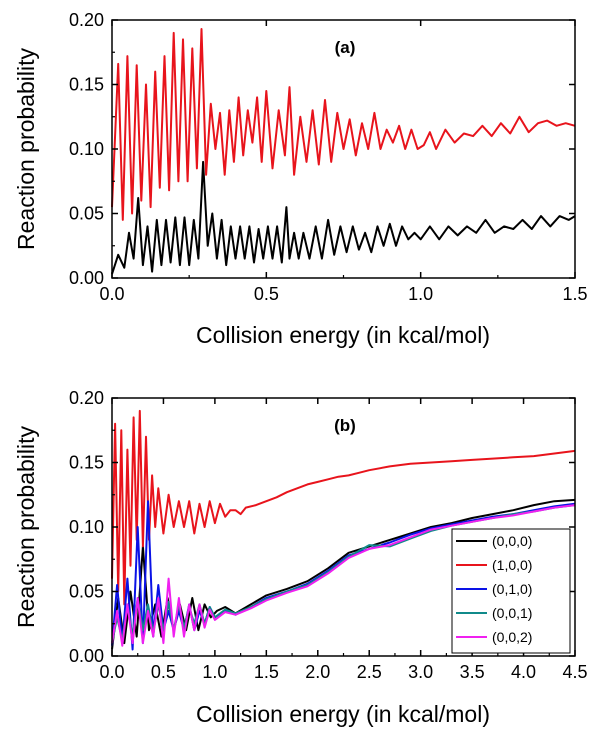  I want to click on panel-b-x-tick-label: 4.0, so click(523, 672).